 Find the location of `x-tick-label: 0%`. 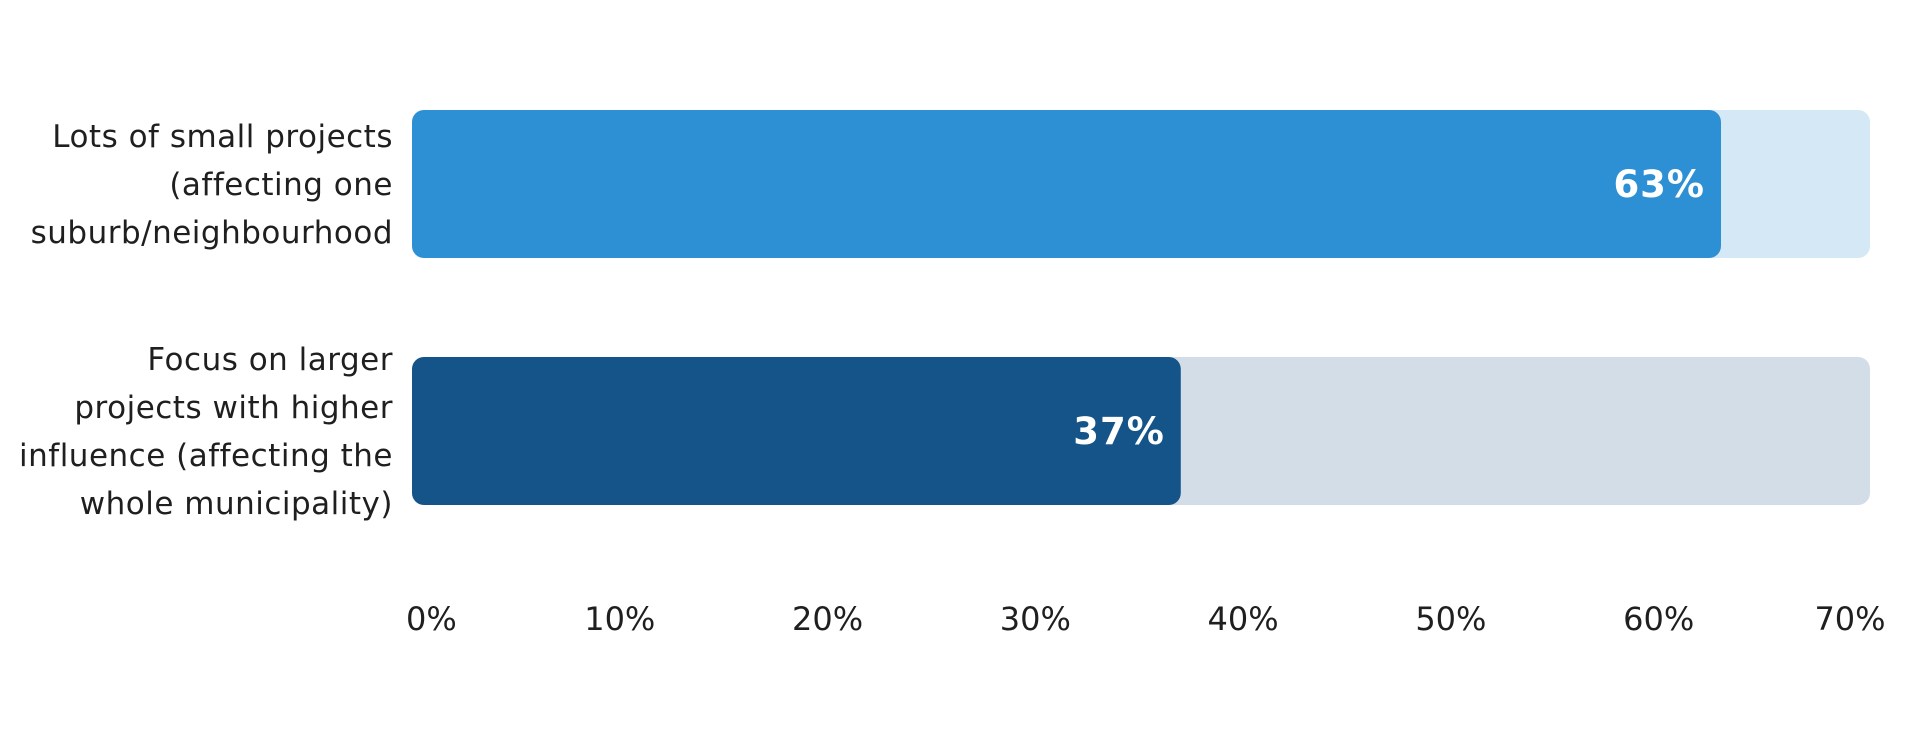

x-tick-label: 0% is located at coordinates (431, 619).